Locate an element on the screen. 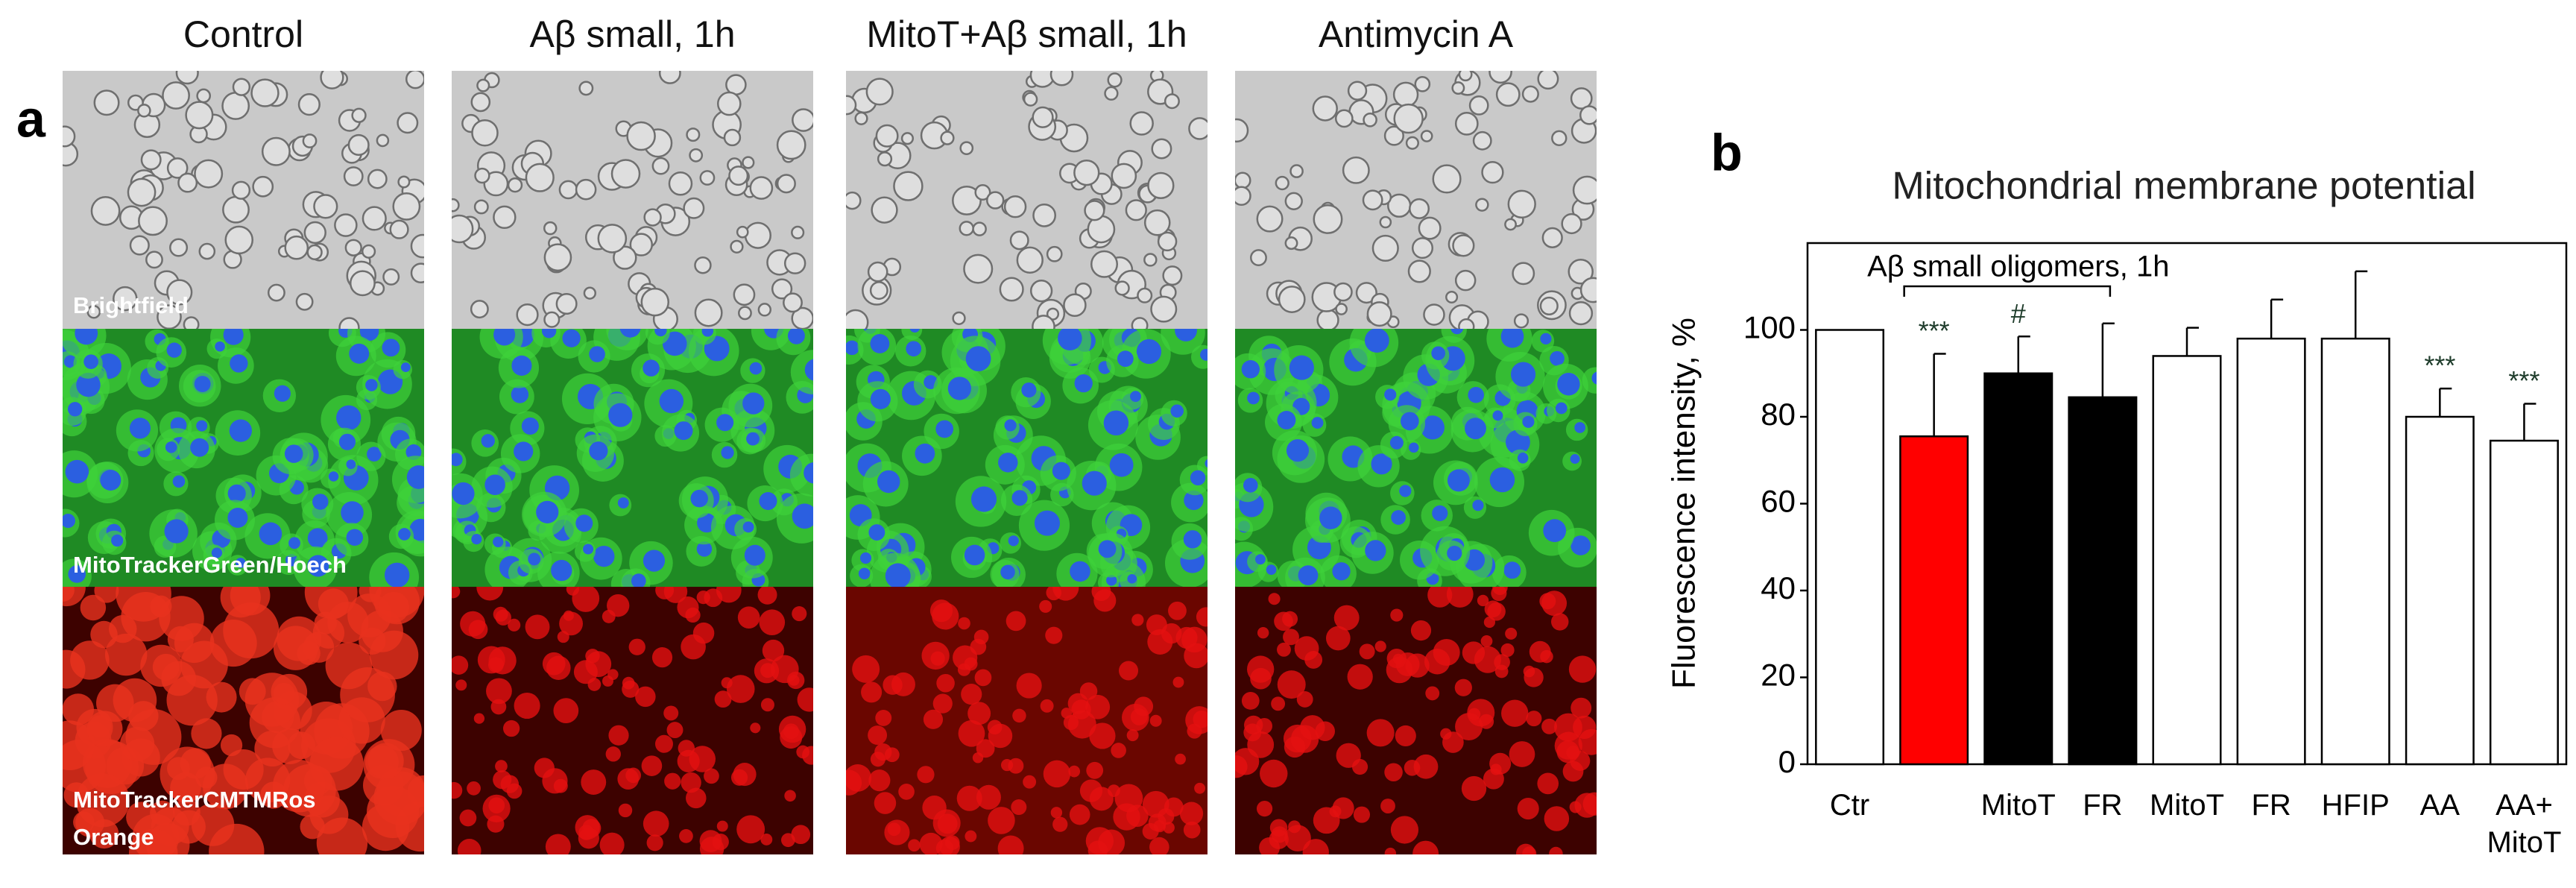 This screenshot has height=888, width=2576. micrograph is located at coordinates (1027, 200).